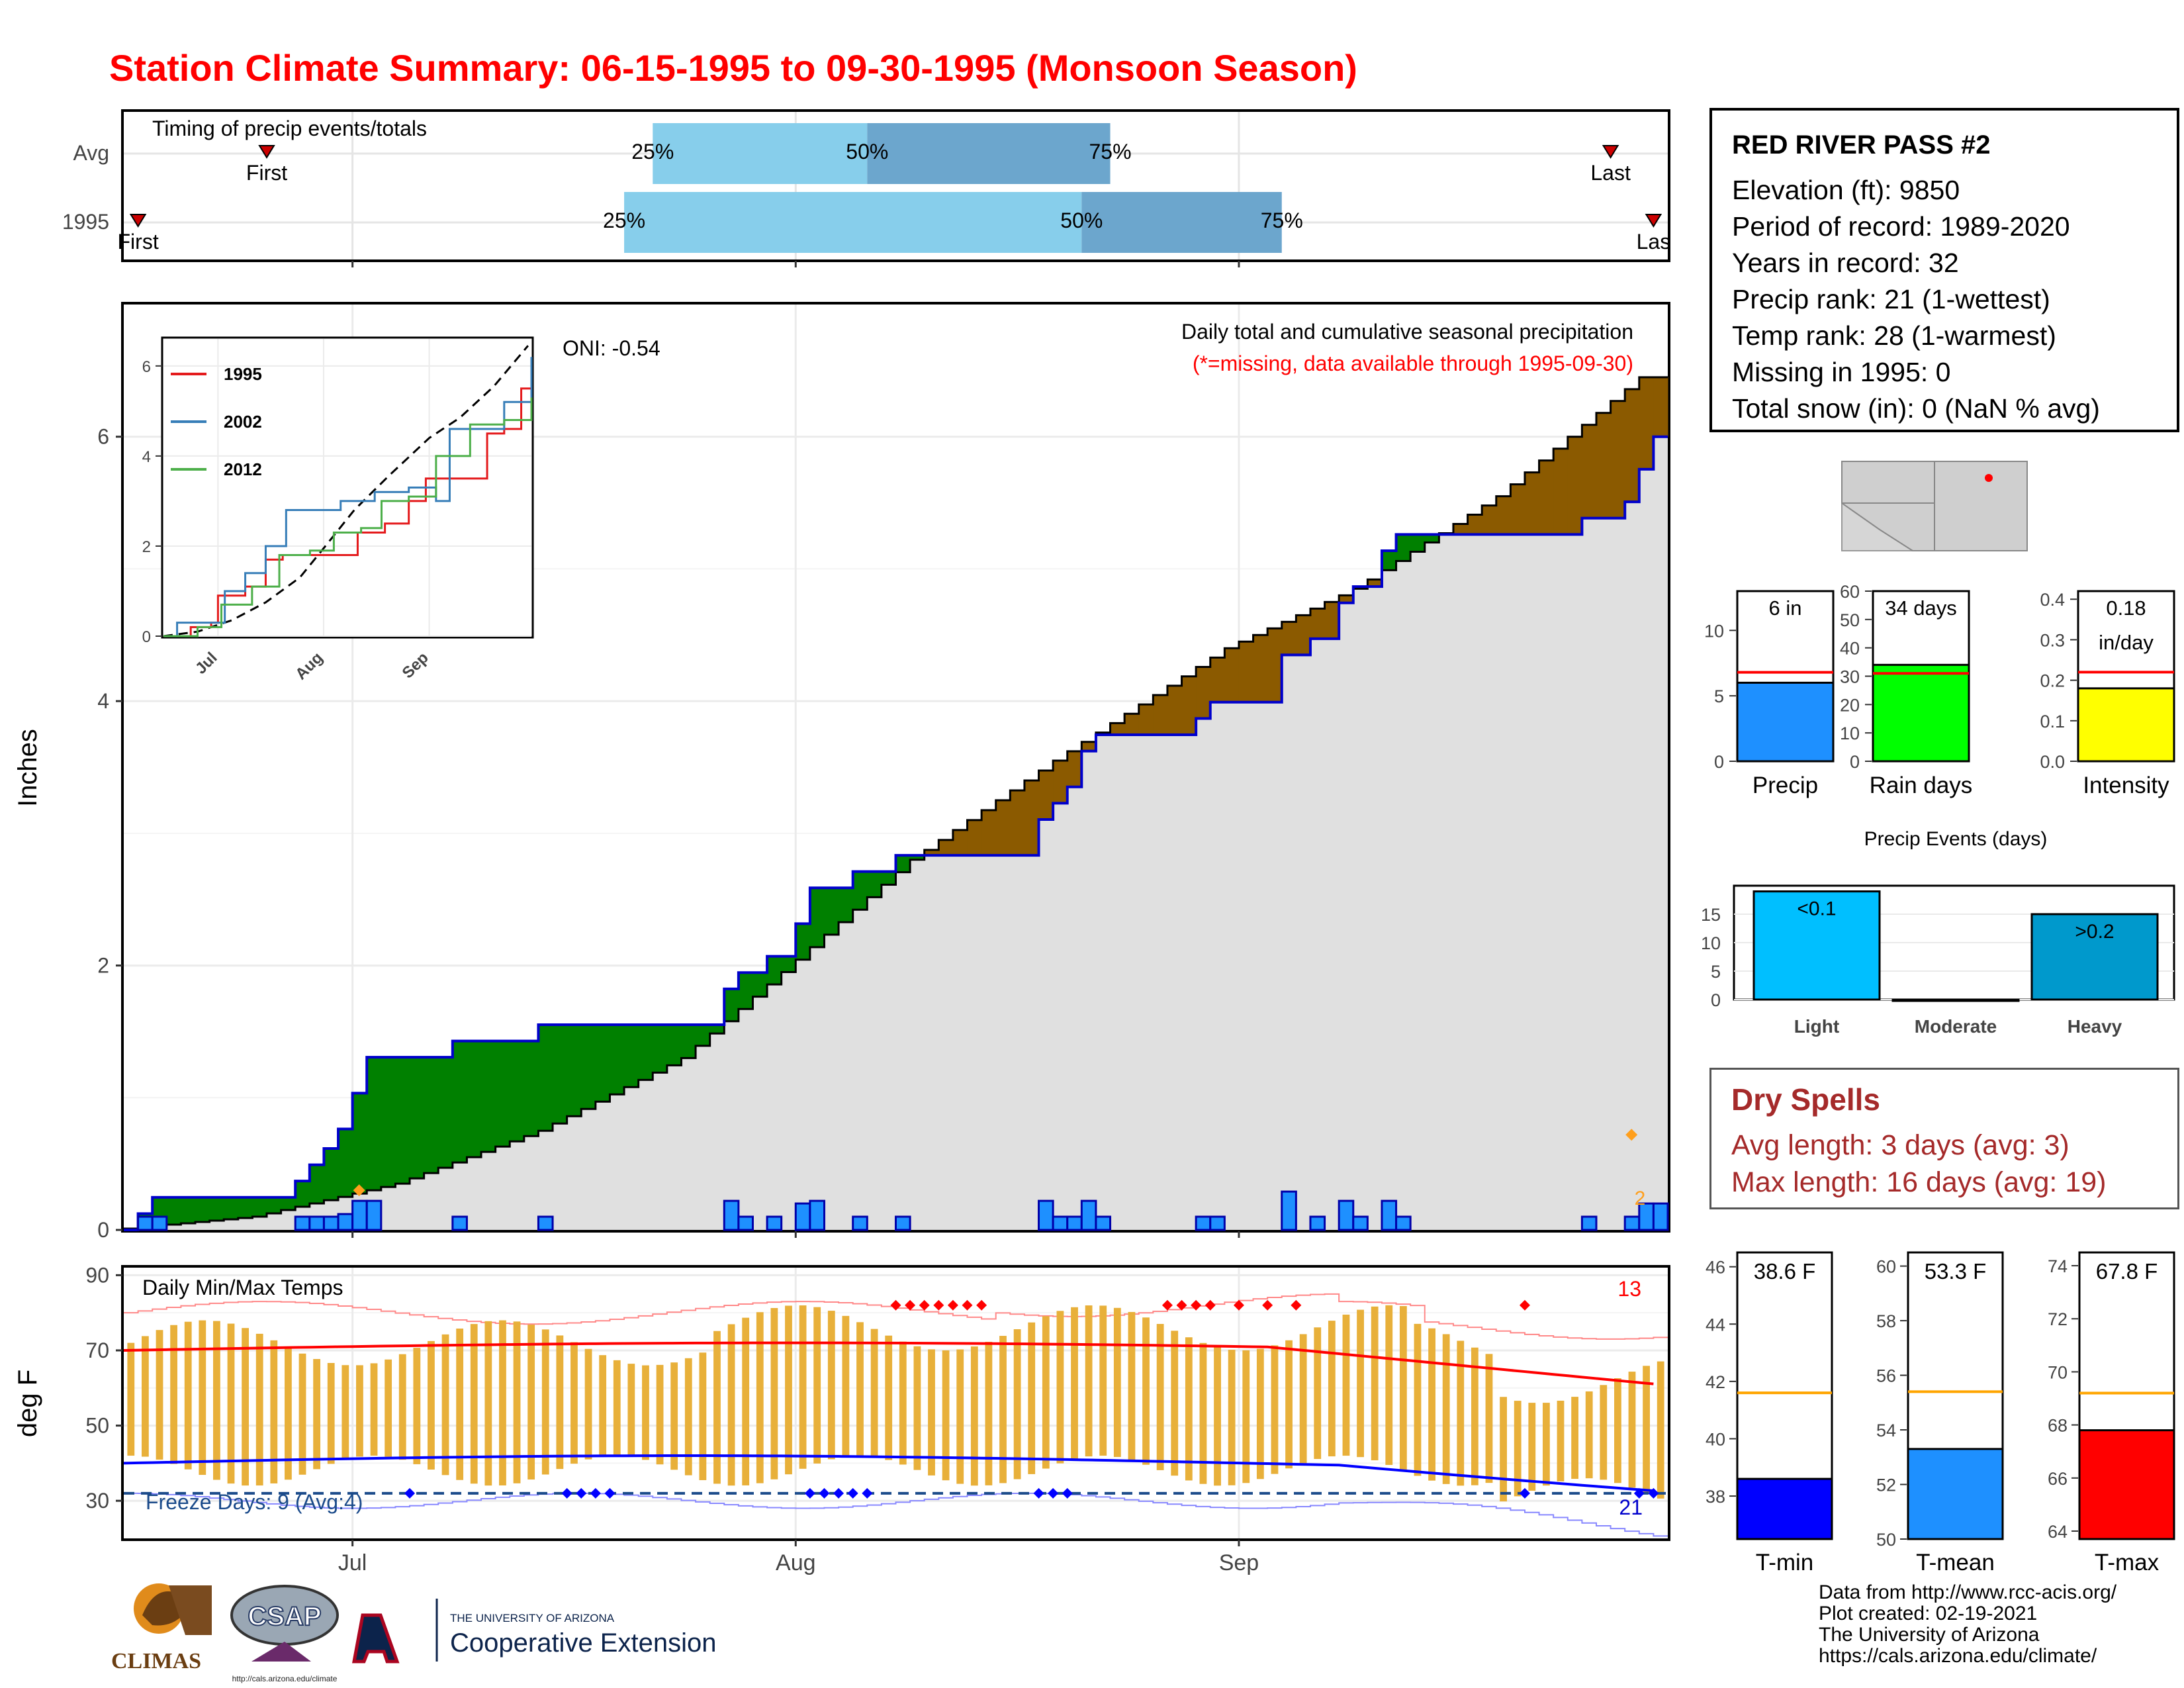 The width and height of the screenshot is (2184, 1688). Describe the element at coordinates (97, 1426) in the screenshot. I see `temp-ytick-label: 50` at that location.